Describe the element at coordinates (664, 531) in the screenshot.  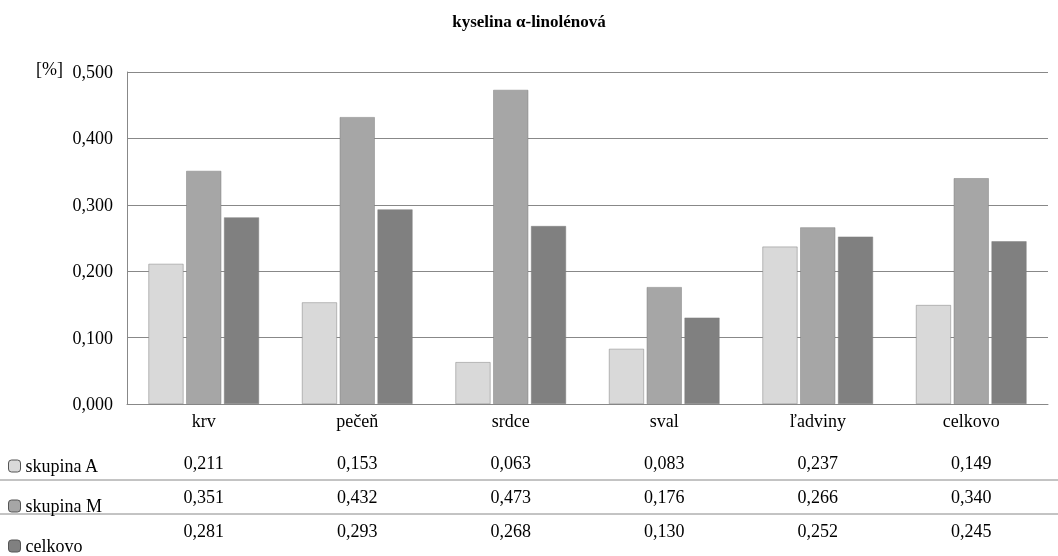
I see `data-label: 0,130` at that location.